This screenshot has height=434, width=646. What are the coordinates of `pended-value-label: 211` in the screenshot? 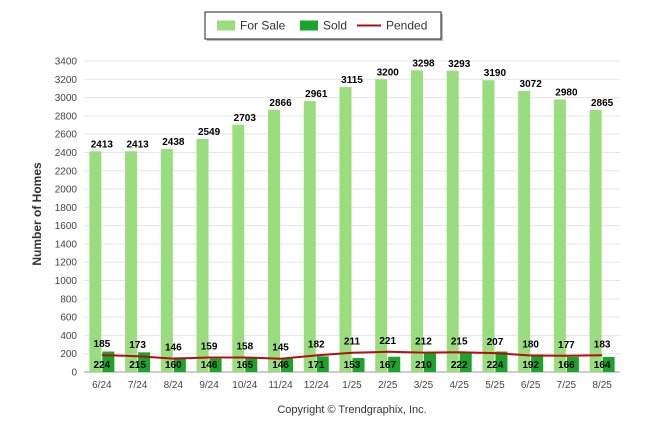 It's located at (352, 342).